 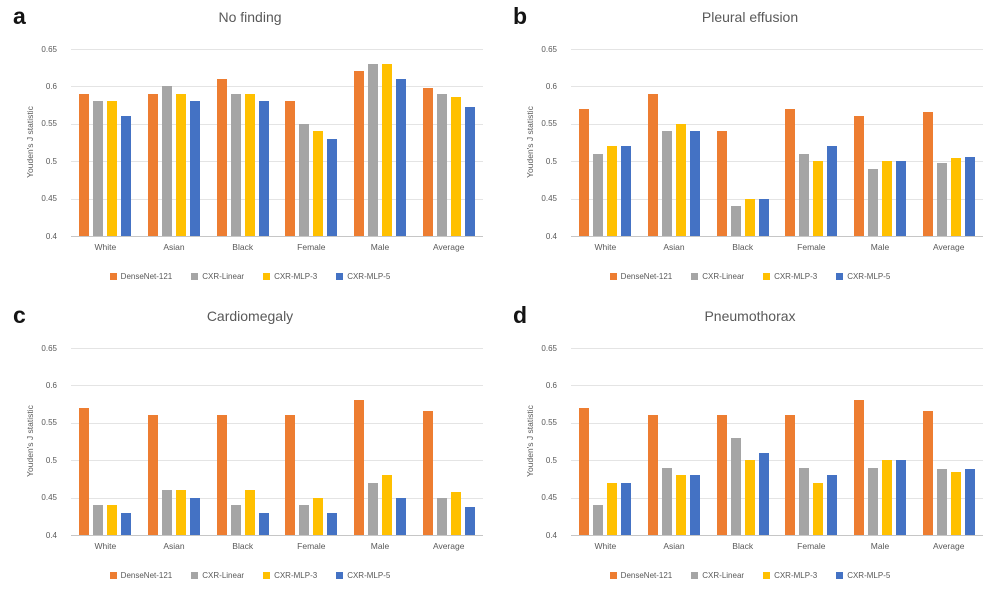 What do you see at coordinates (250, 17) in the screenshot?
I see `chart-title: No finding` at bounding box center [250, 17].